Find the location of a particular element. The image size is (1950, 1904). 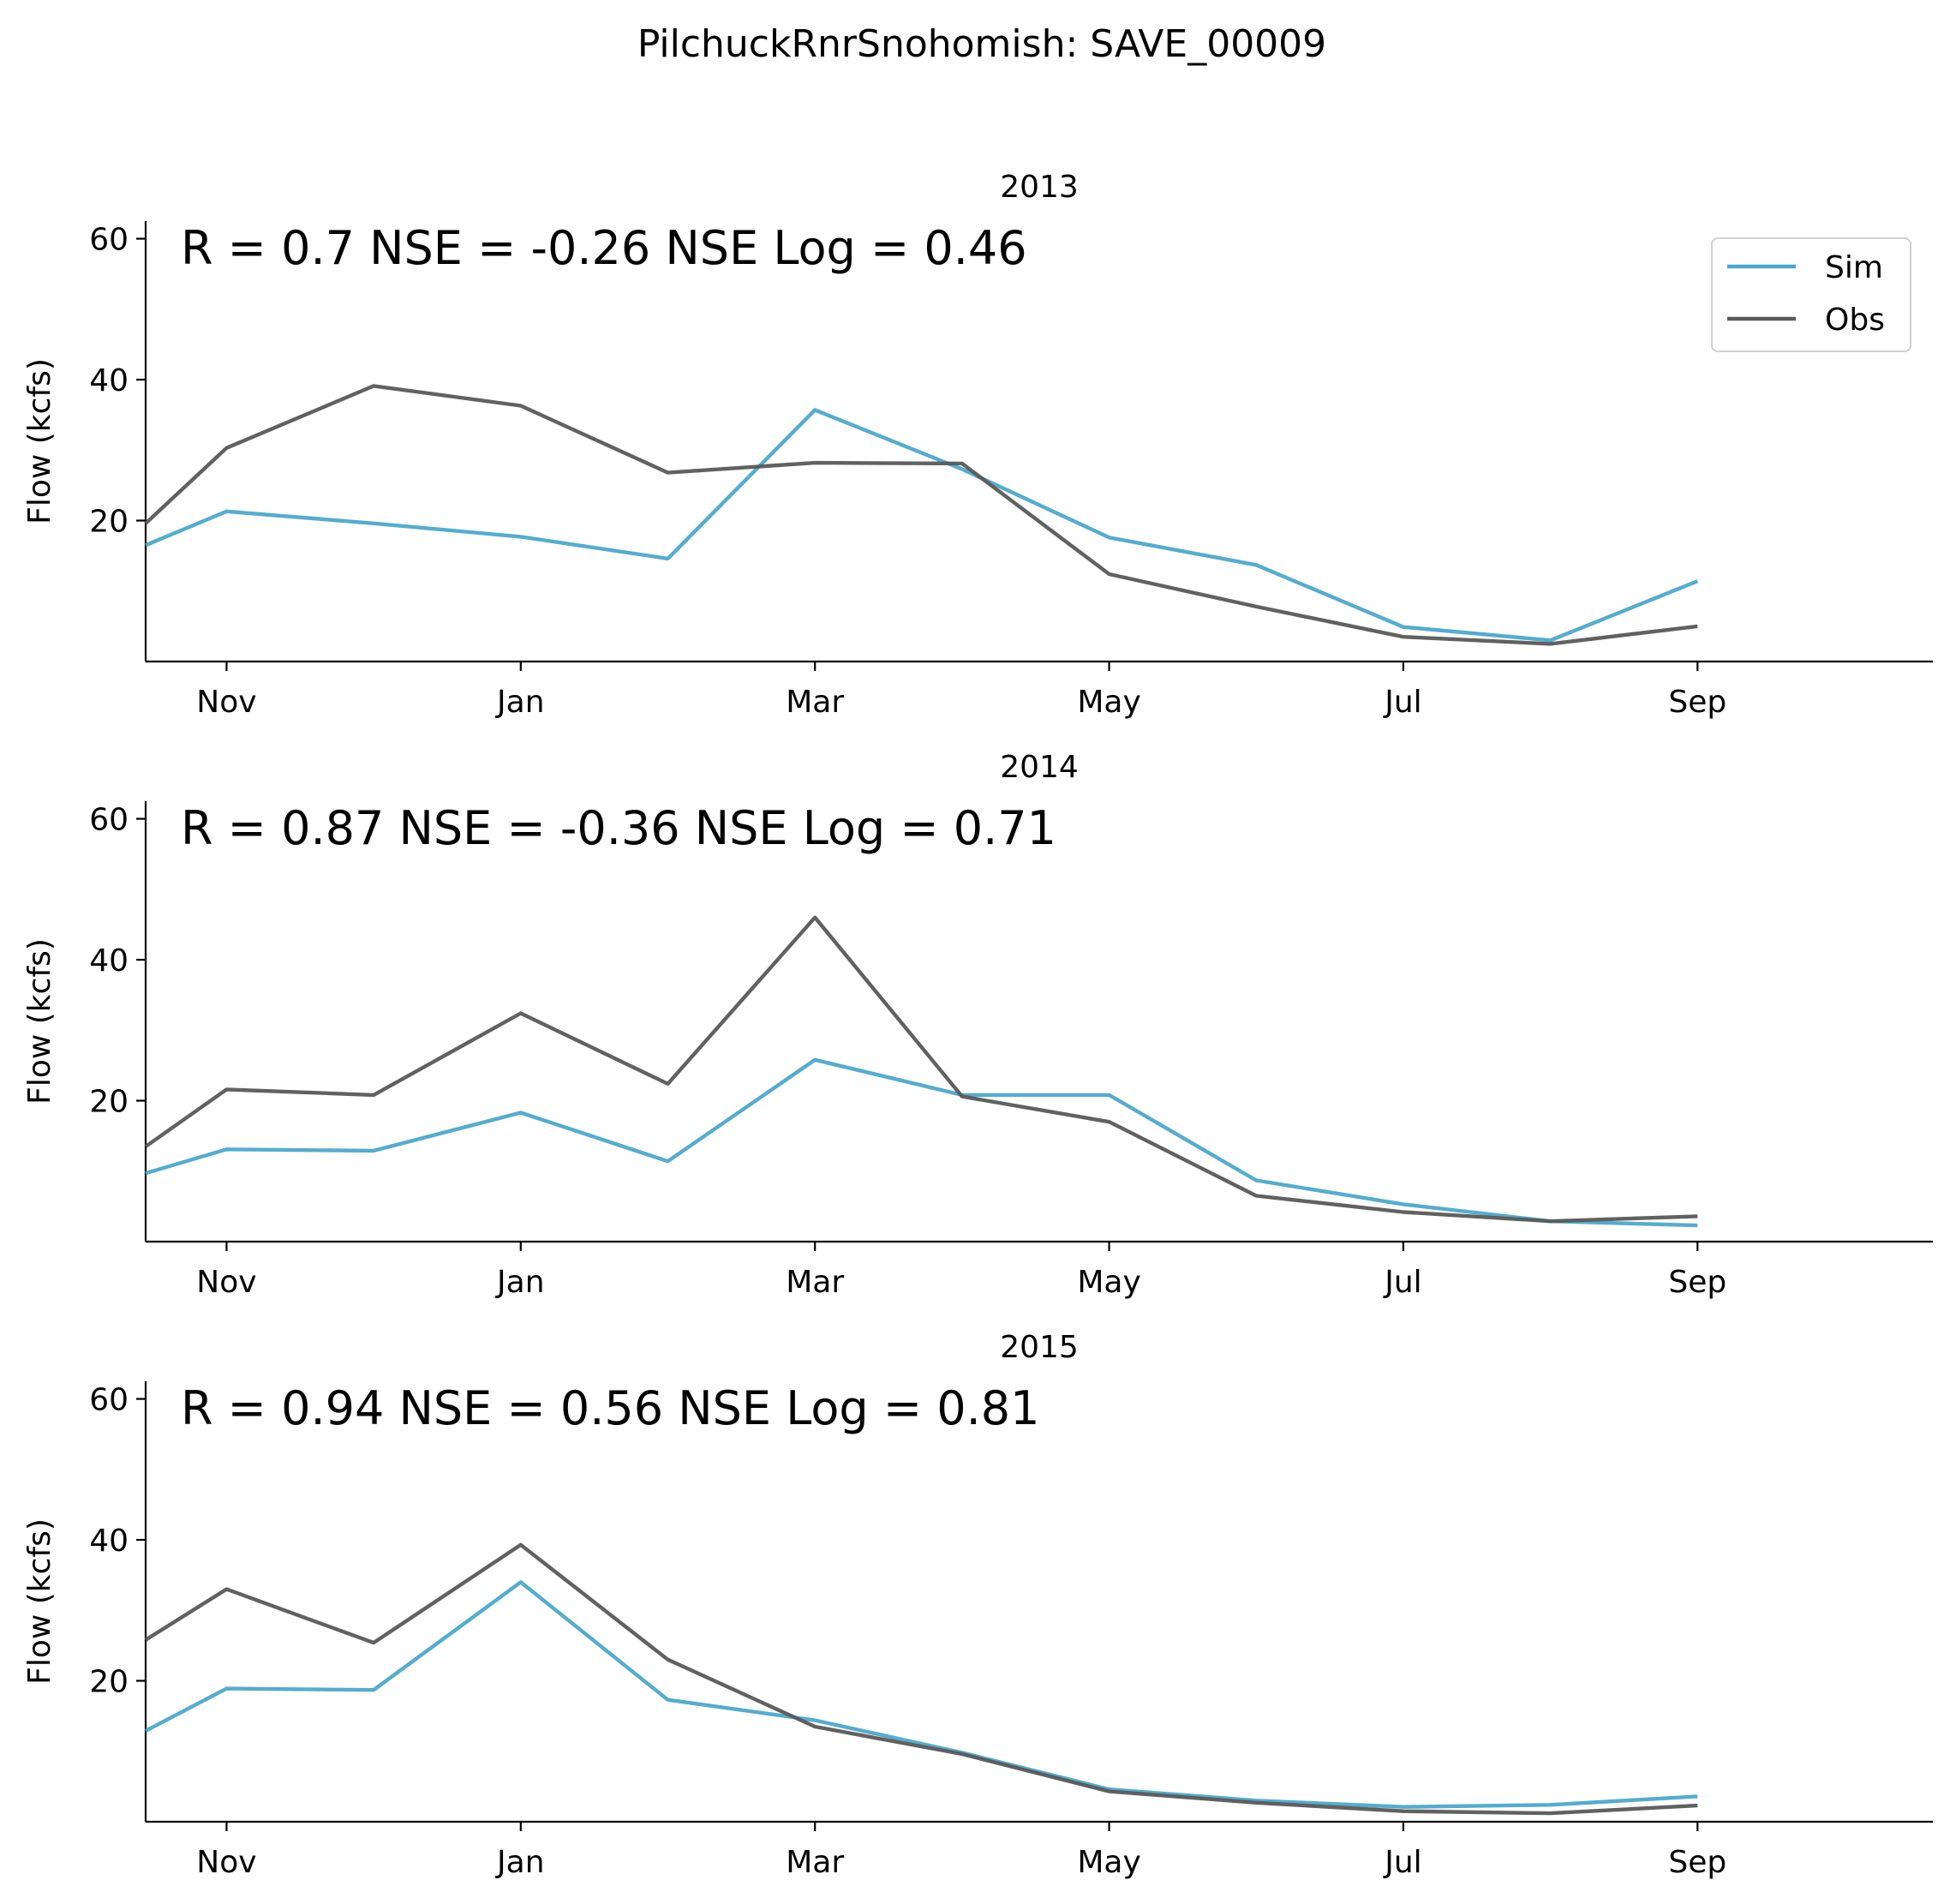

stats-annotation: R = 0.7 NSE = -0.26 NSE Log = 0.46 is located at coordinates (604, 248).